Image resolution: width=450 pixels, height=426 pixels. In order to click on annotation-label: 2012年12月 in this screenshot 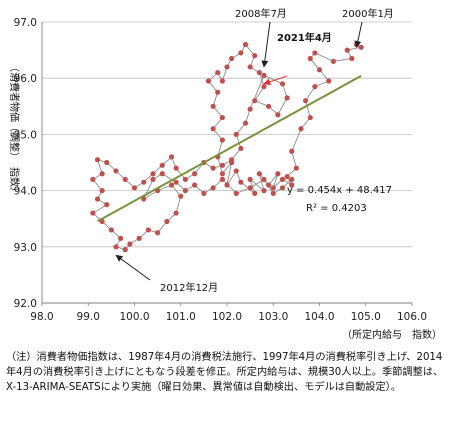, I will do `click(189, 287)`.